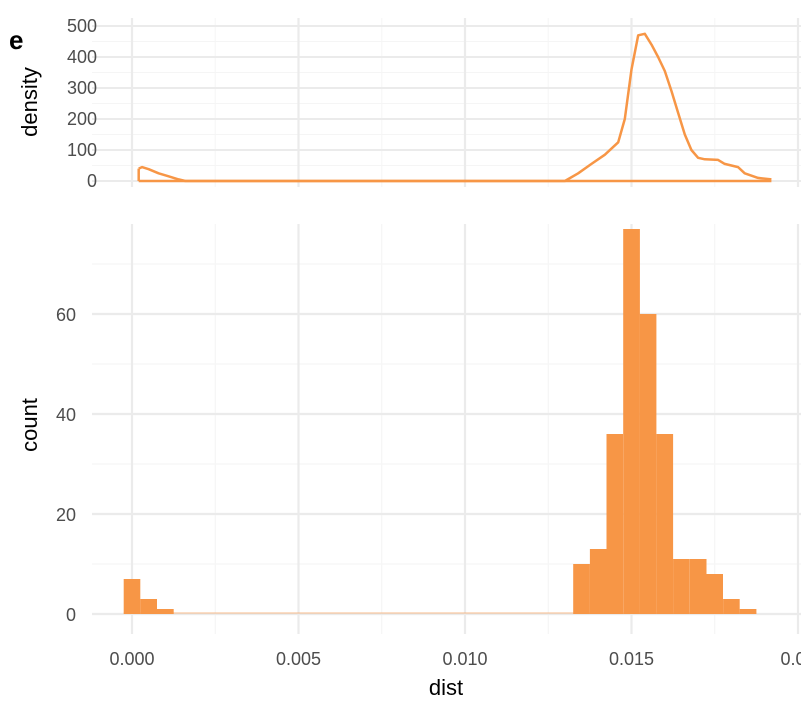  I want to click on density-y-ticks: 0 100 200 300 400 500, so click(82, 103).